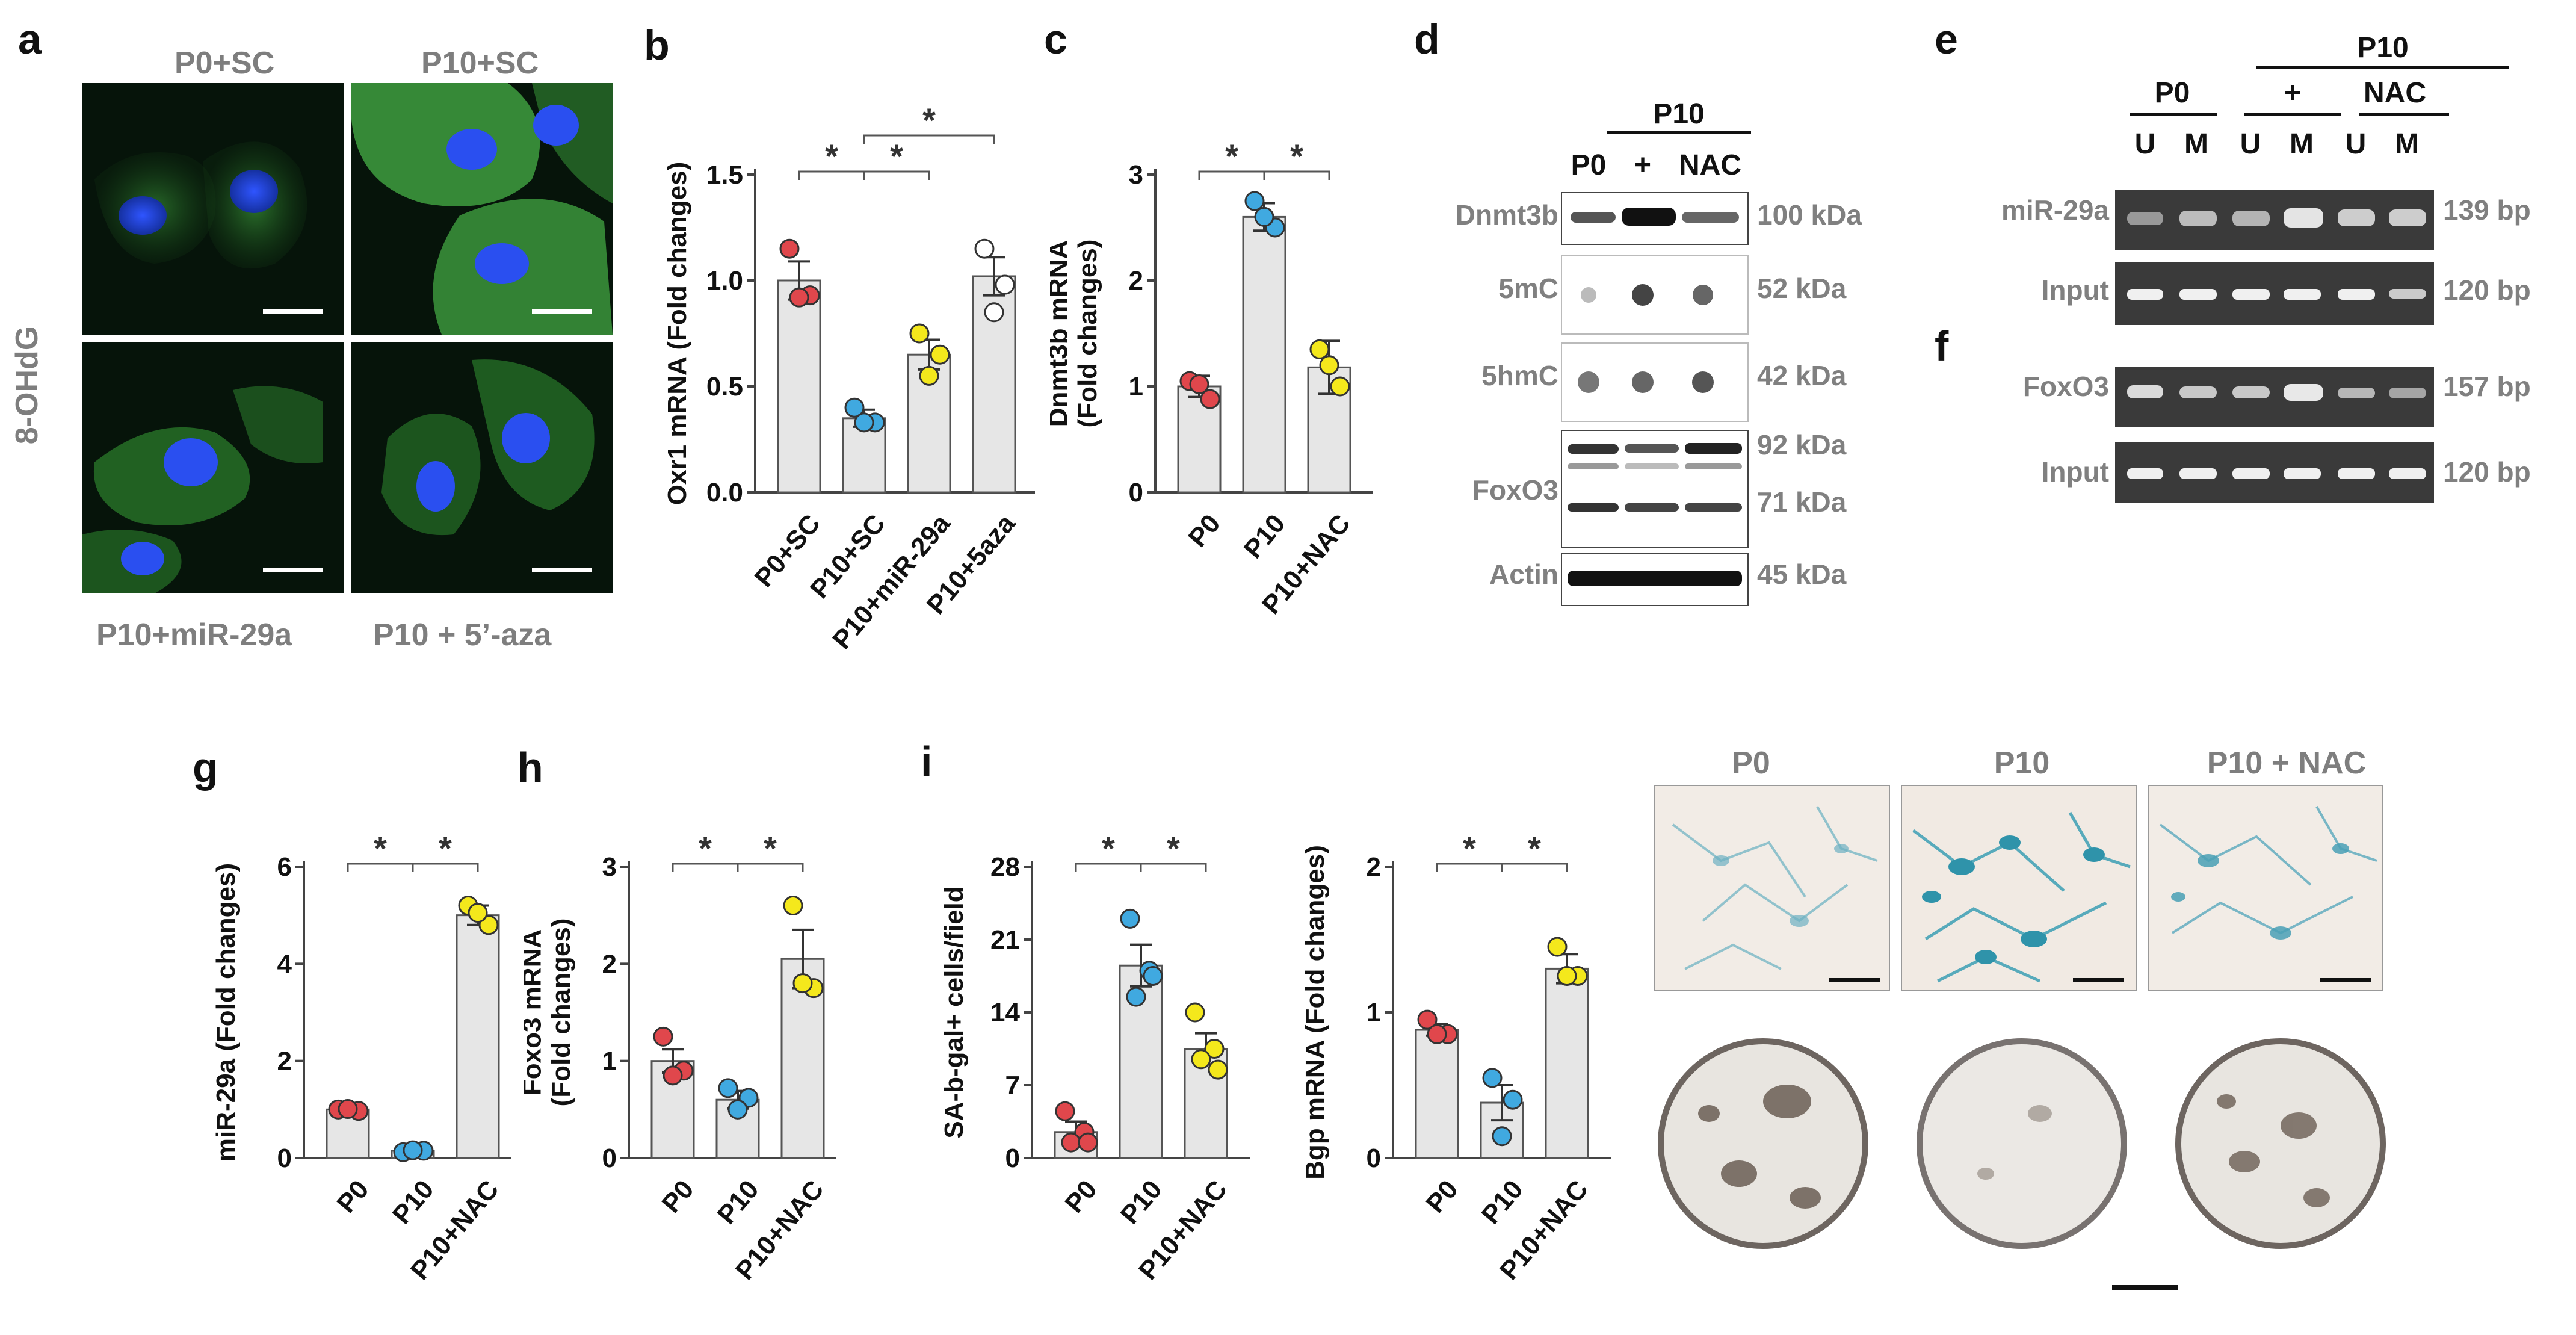 The height and width of the screenshot is (1335, 2576). I want to click on panel-label-h: h, so click(530, 767).